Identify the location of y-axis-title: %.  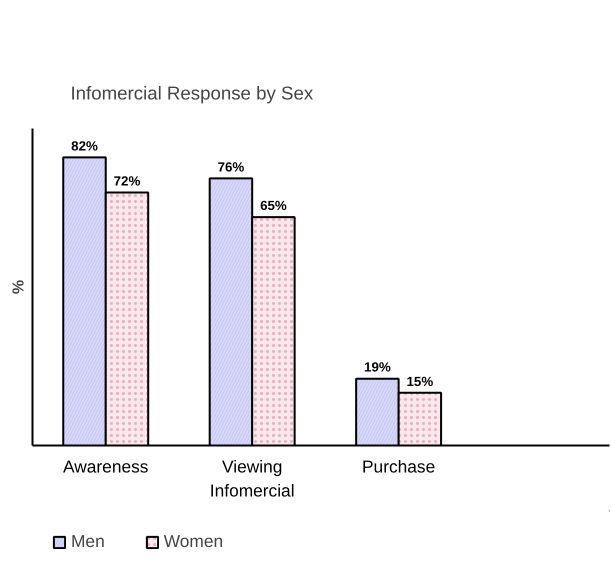
(19, 287).